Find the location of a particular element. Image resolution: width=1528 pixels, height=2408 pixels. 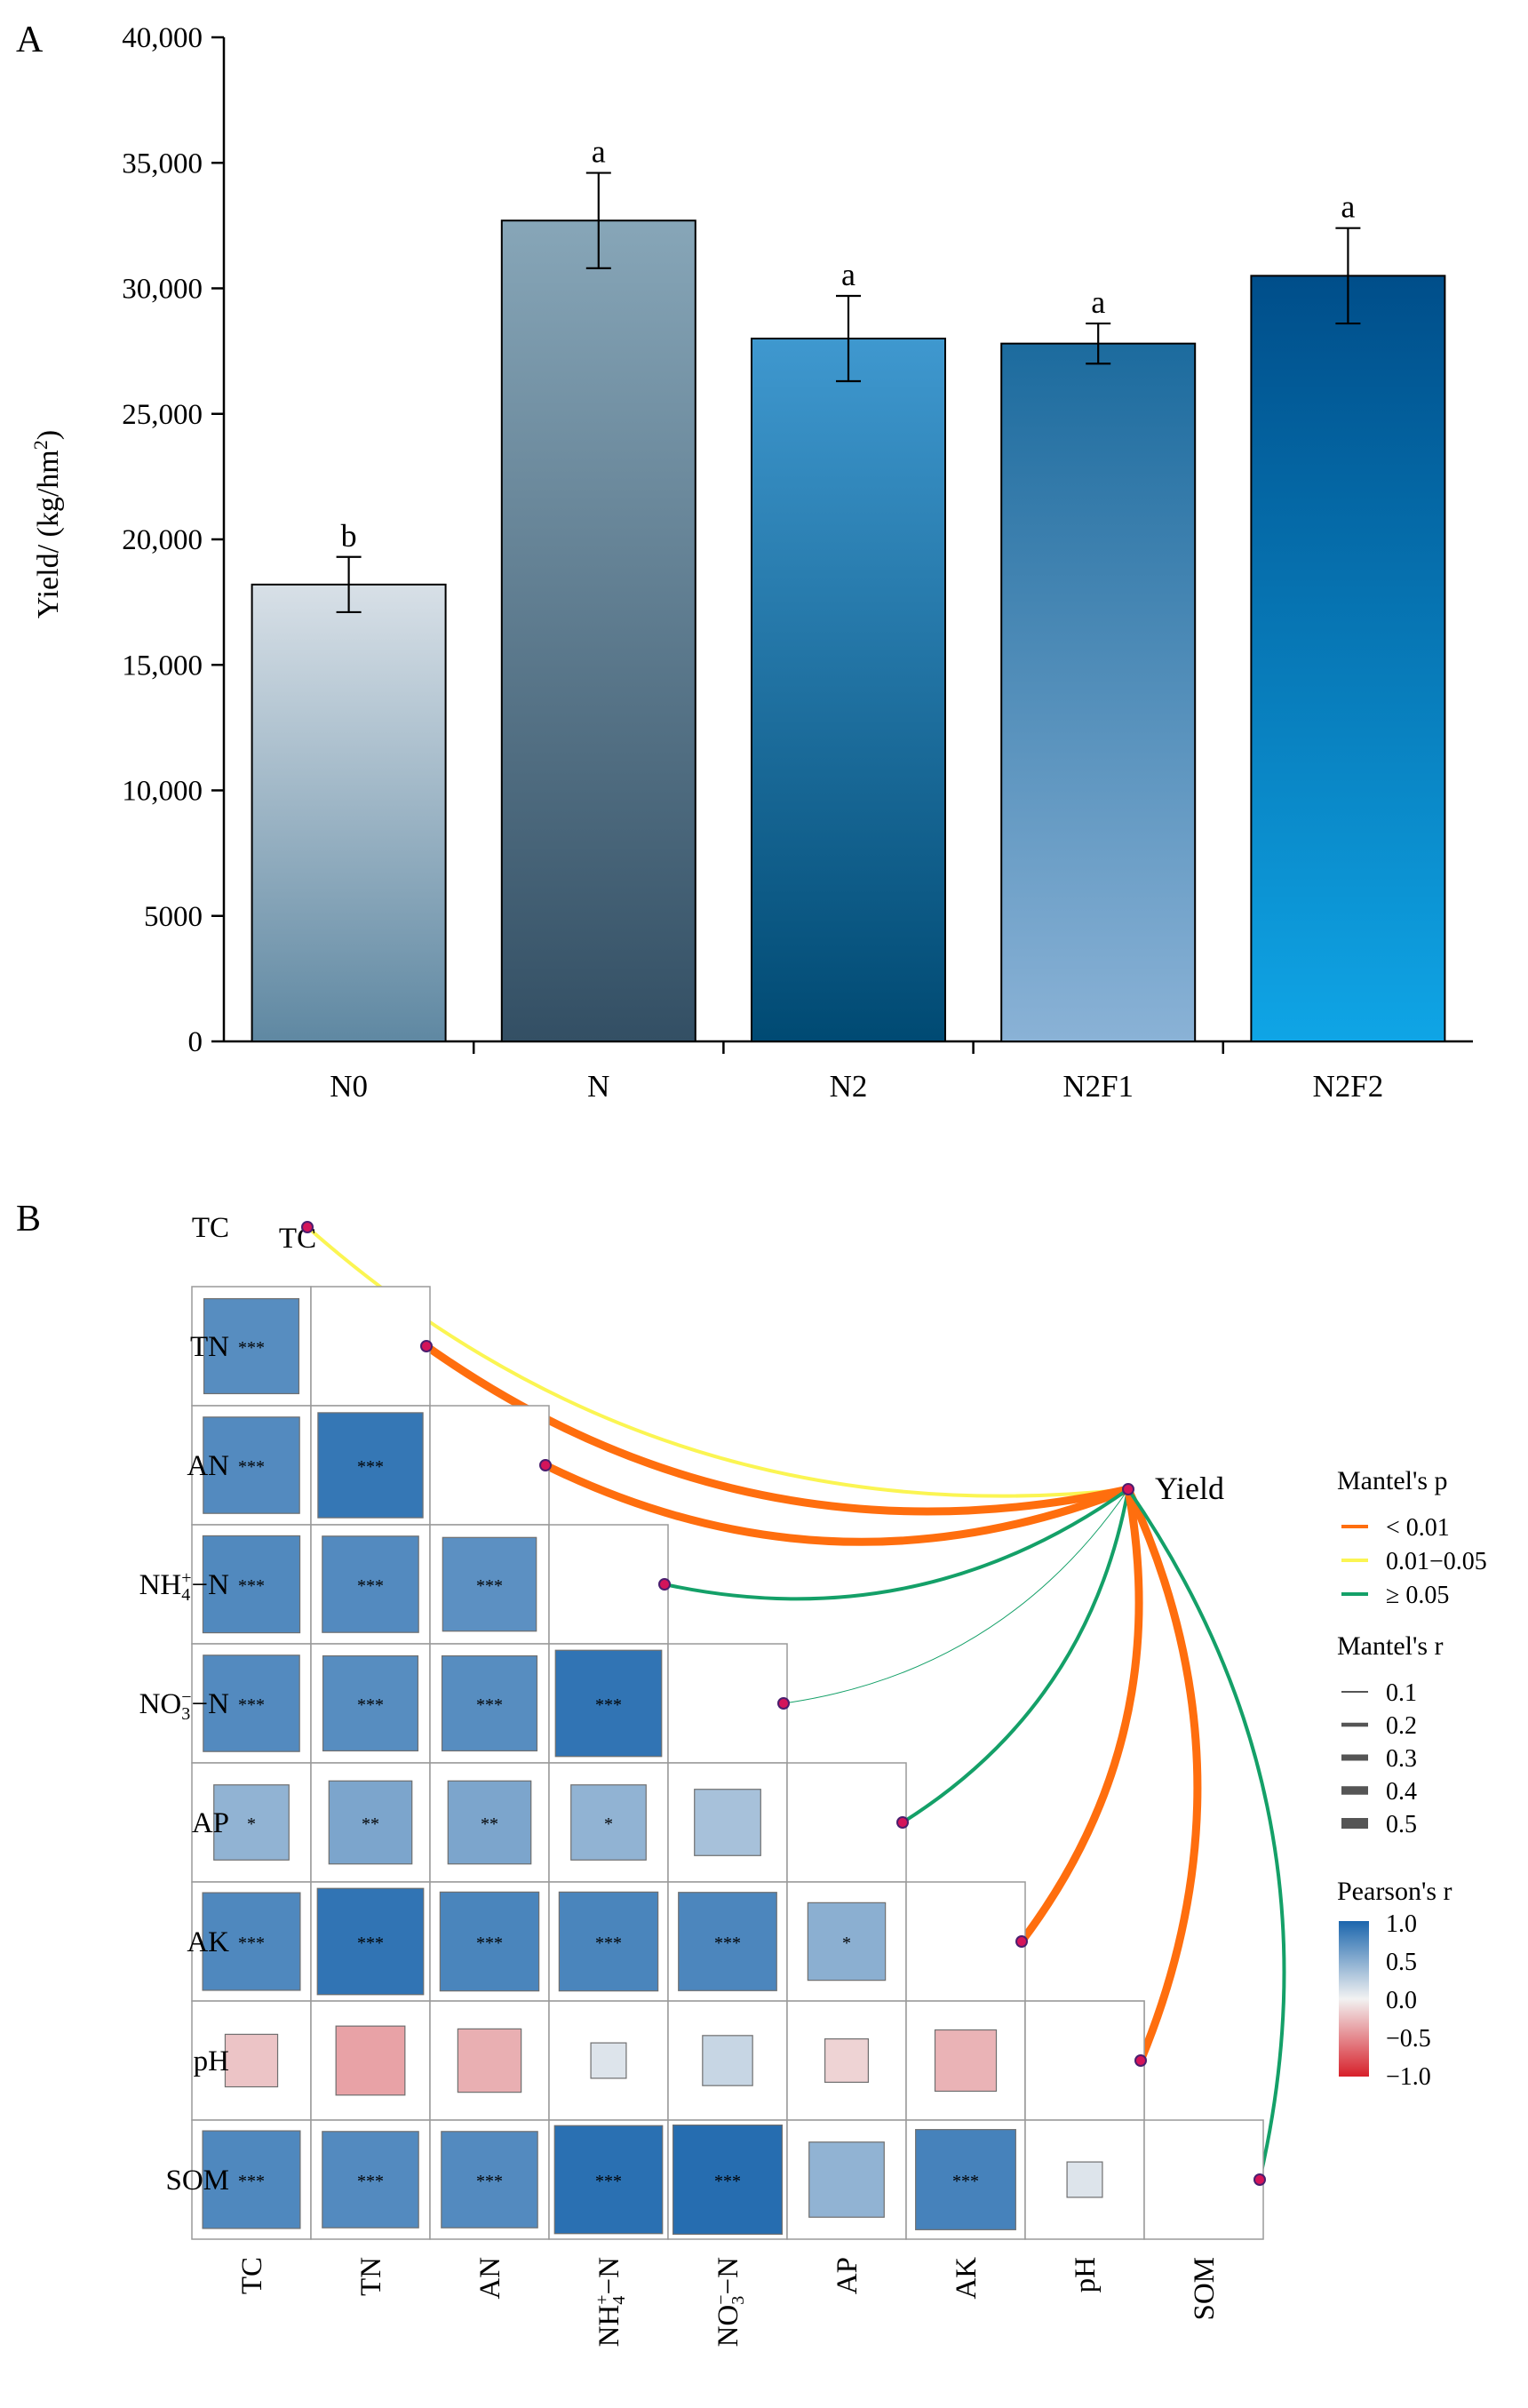

row-label-base: NO is located at coordinates (160, 1704).